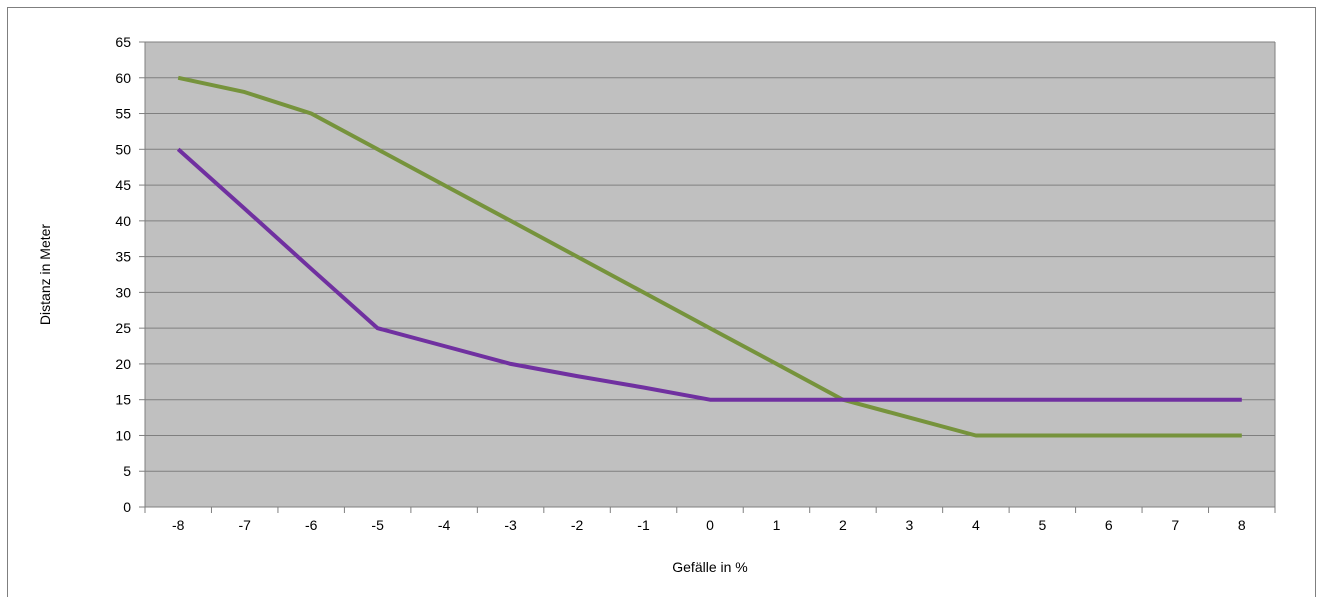  Describe the element at coordinates (1175, 525) in the screenshot. I see `x-tick-label: 7` at that location.